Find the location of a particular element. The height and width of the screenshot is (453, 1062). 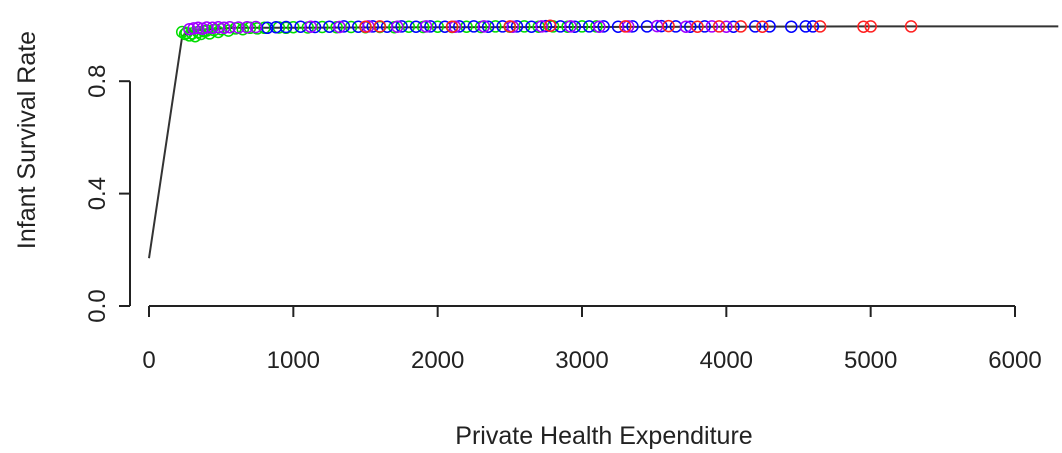

y-tick-label: 0.4 is located at coordinates (97, 193).